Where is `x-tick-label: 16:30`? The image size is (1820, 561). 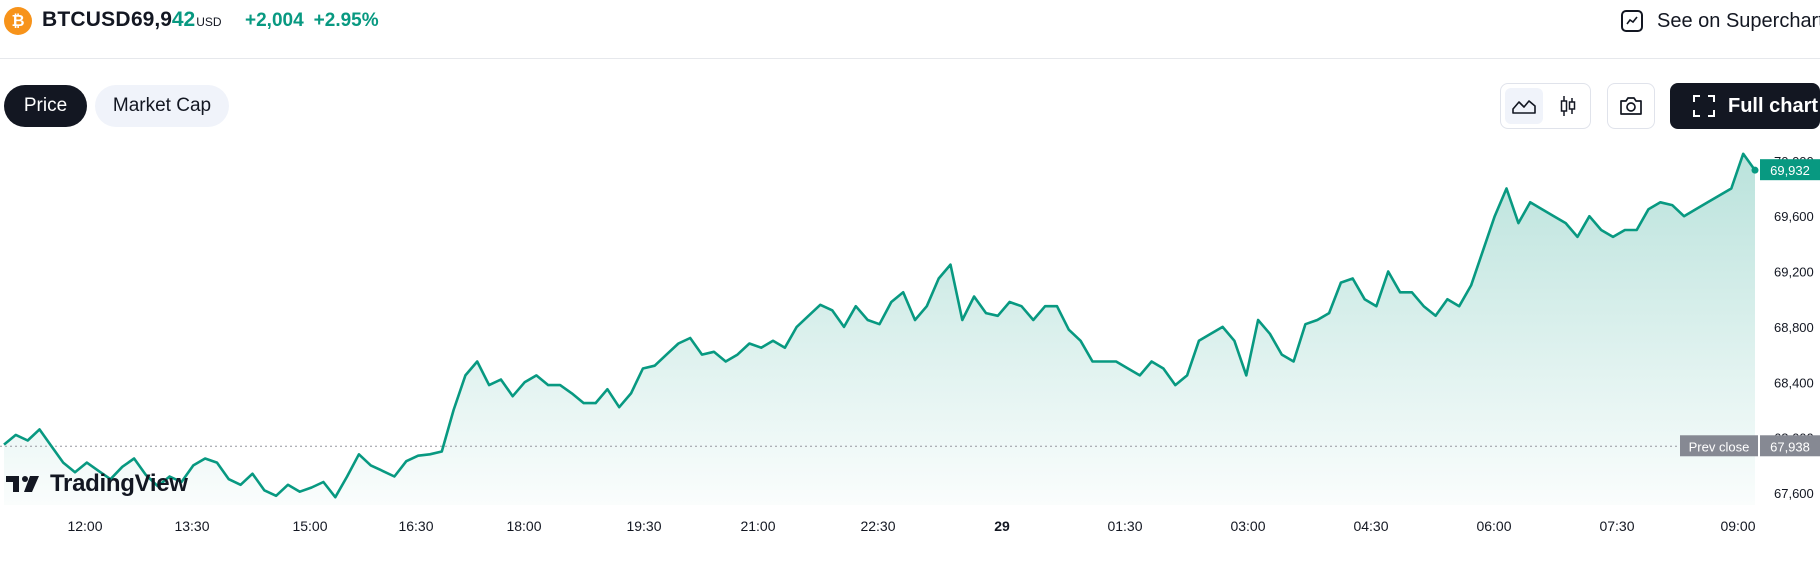 x-tick-label: 16:30 is located at coordinates (415, 526).